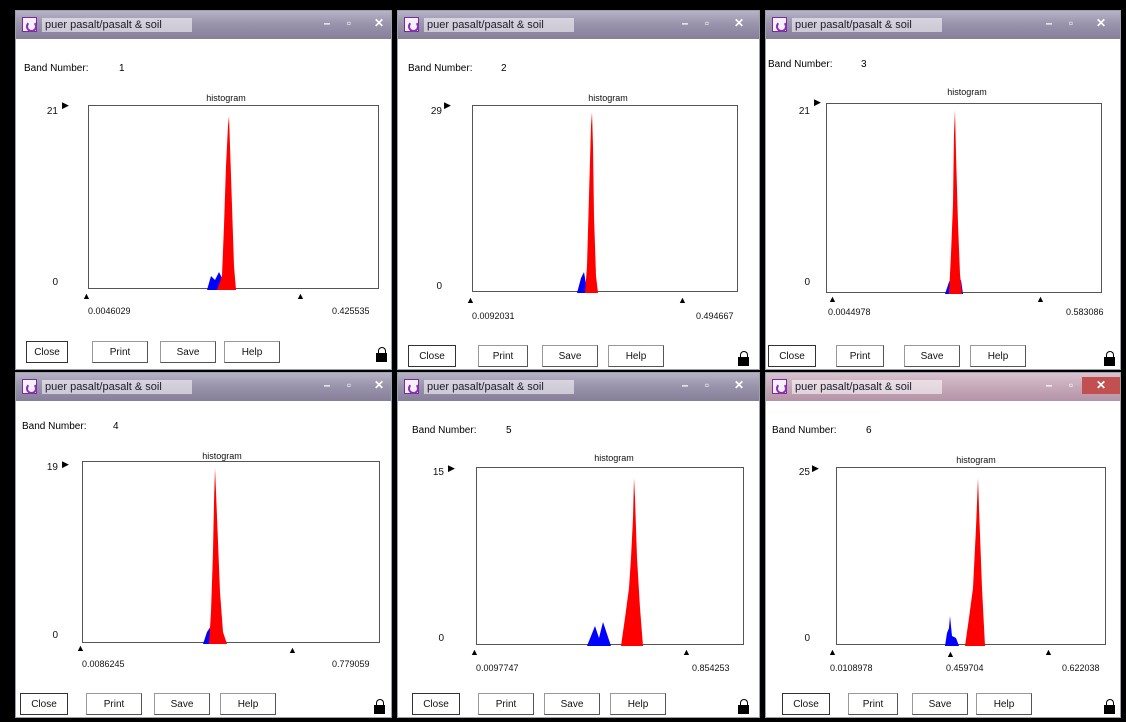 The width and height of the screenshot is (1126, 722). What do you see at coordinates (965, 668) in the screenshot?
I see `range-mid-label: 0.459704` at bounding box center [965, 668].